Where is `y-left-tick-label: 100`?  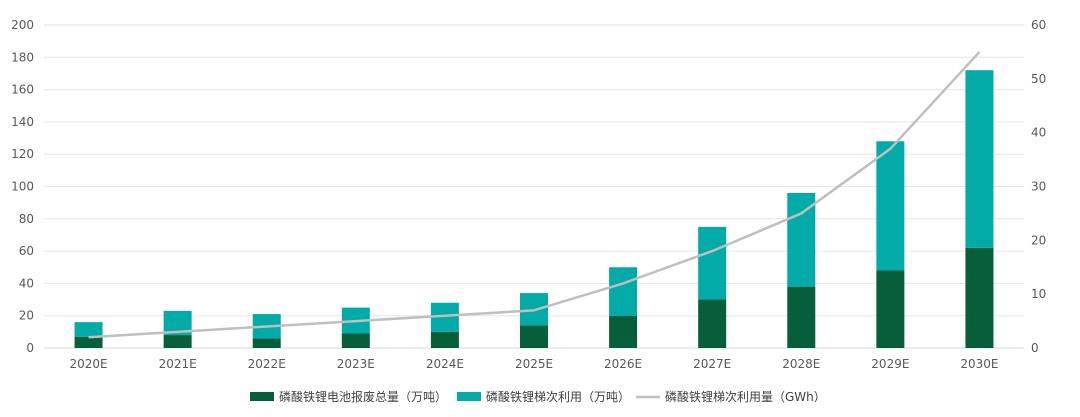 y-left-tick-label: 100 is located at coordinates (22, 187).